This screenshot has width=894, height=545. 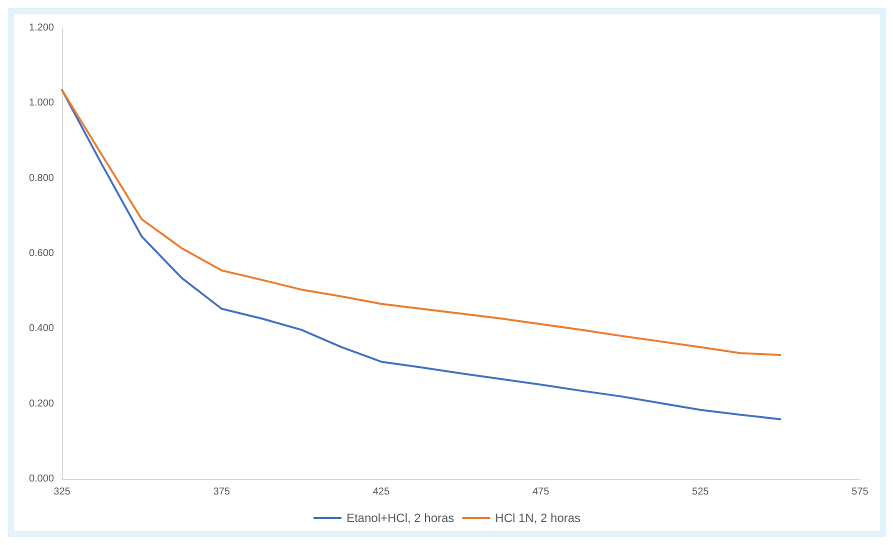 What do you see at coordinates (400, 518) in the screenshot?
I see `legend-label: Etanol+HCl, 2 horas` at bounding box center [400, 518].